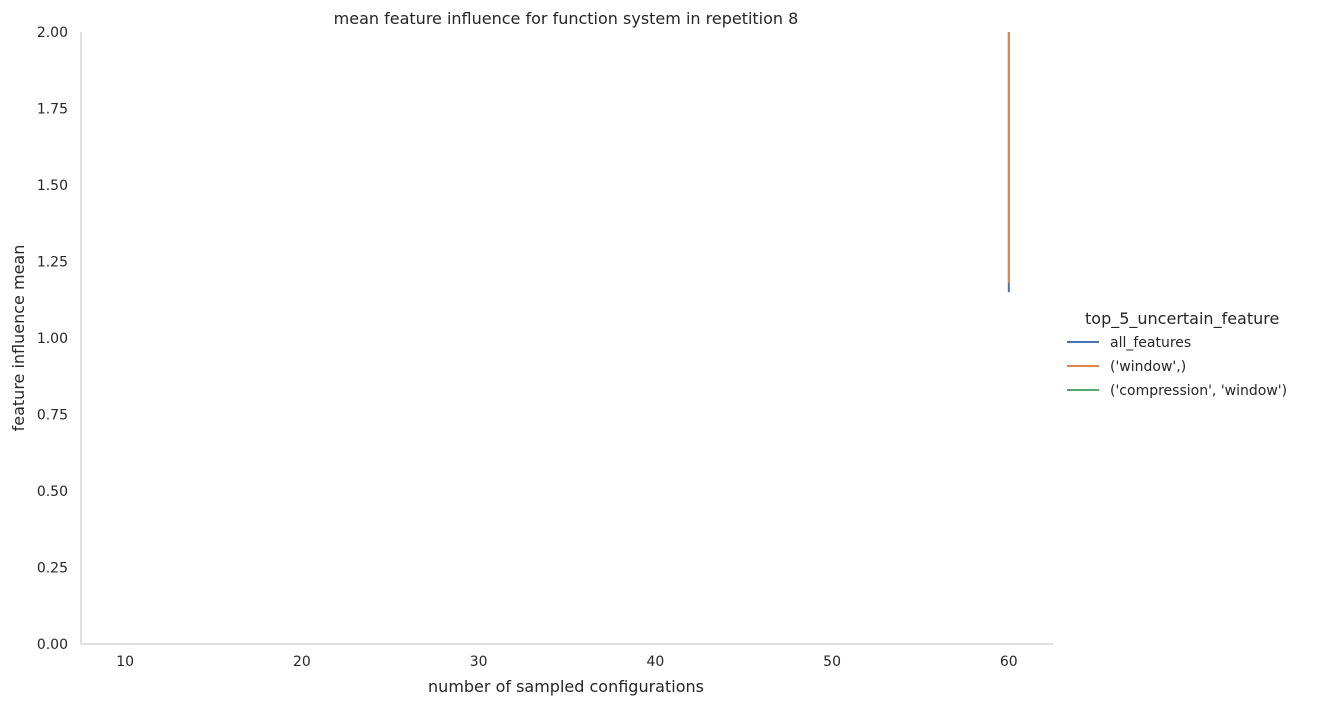 The image size is (1317, 706). I want to click on y-tick-label: 0.00, so click(52, 645).